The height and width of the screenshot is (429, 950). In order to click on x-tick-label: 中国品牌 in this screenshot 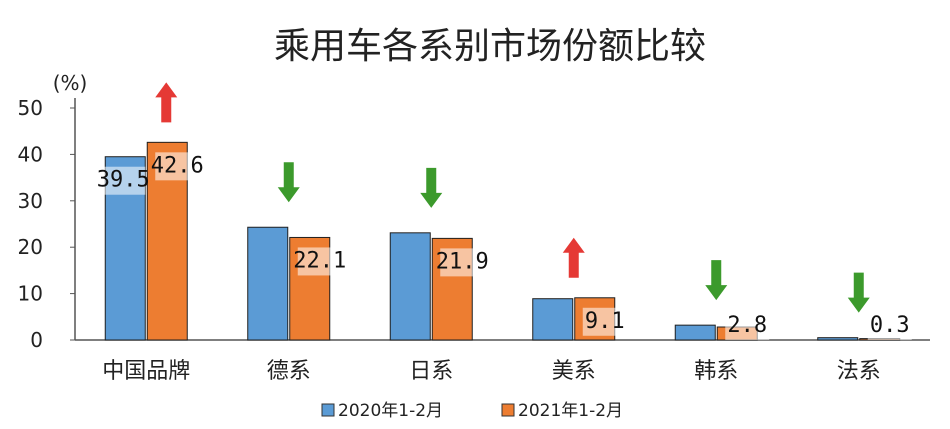, I will do `click(146, 371)`.